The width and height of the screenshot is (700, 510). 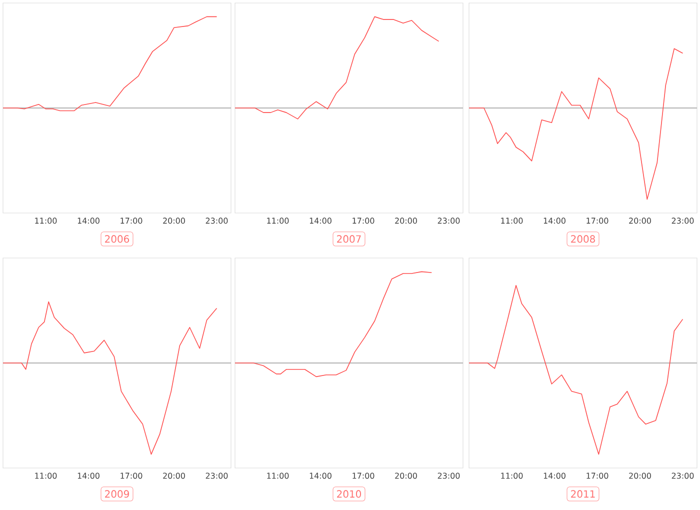 I want to click on text: 2009, so click(x=117, y=494).